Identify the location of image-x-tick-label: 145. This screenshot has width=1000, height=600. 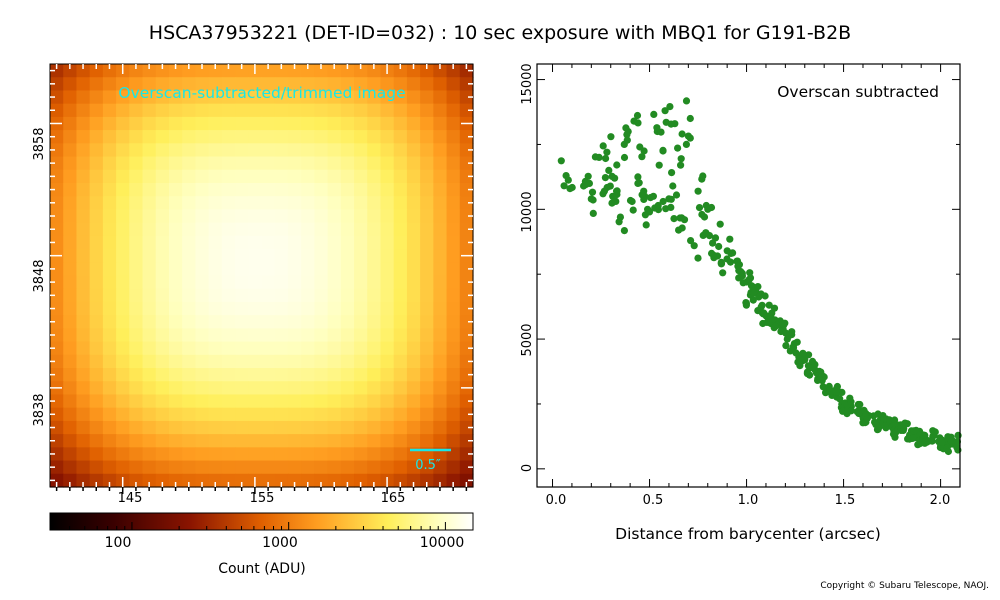
(130, 498).